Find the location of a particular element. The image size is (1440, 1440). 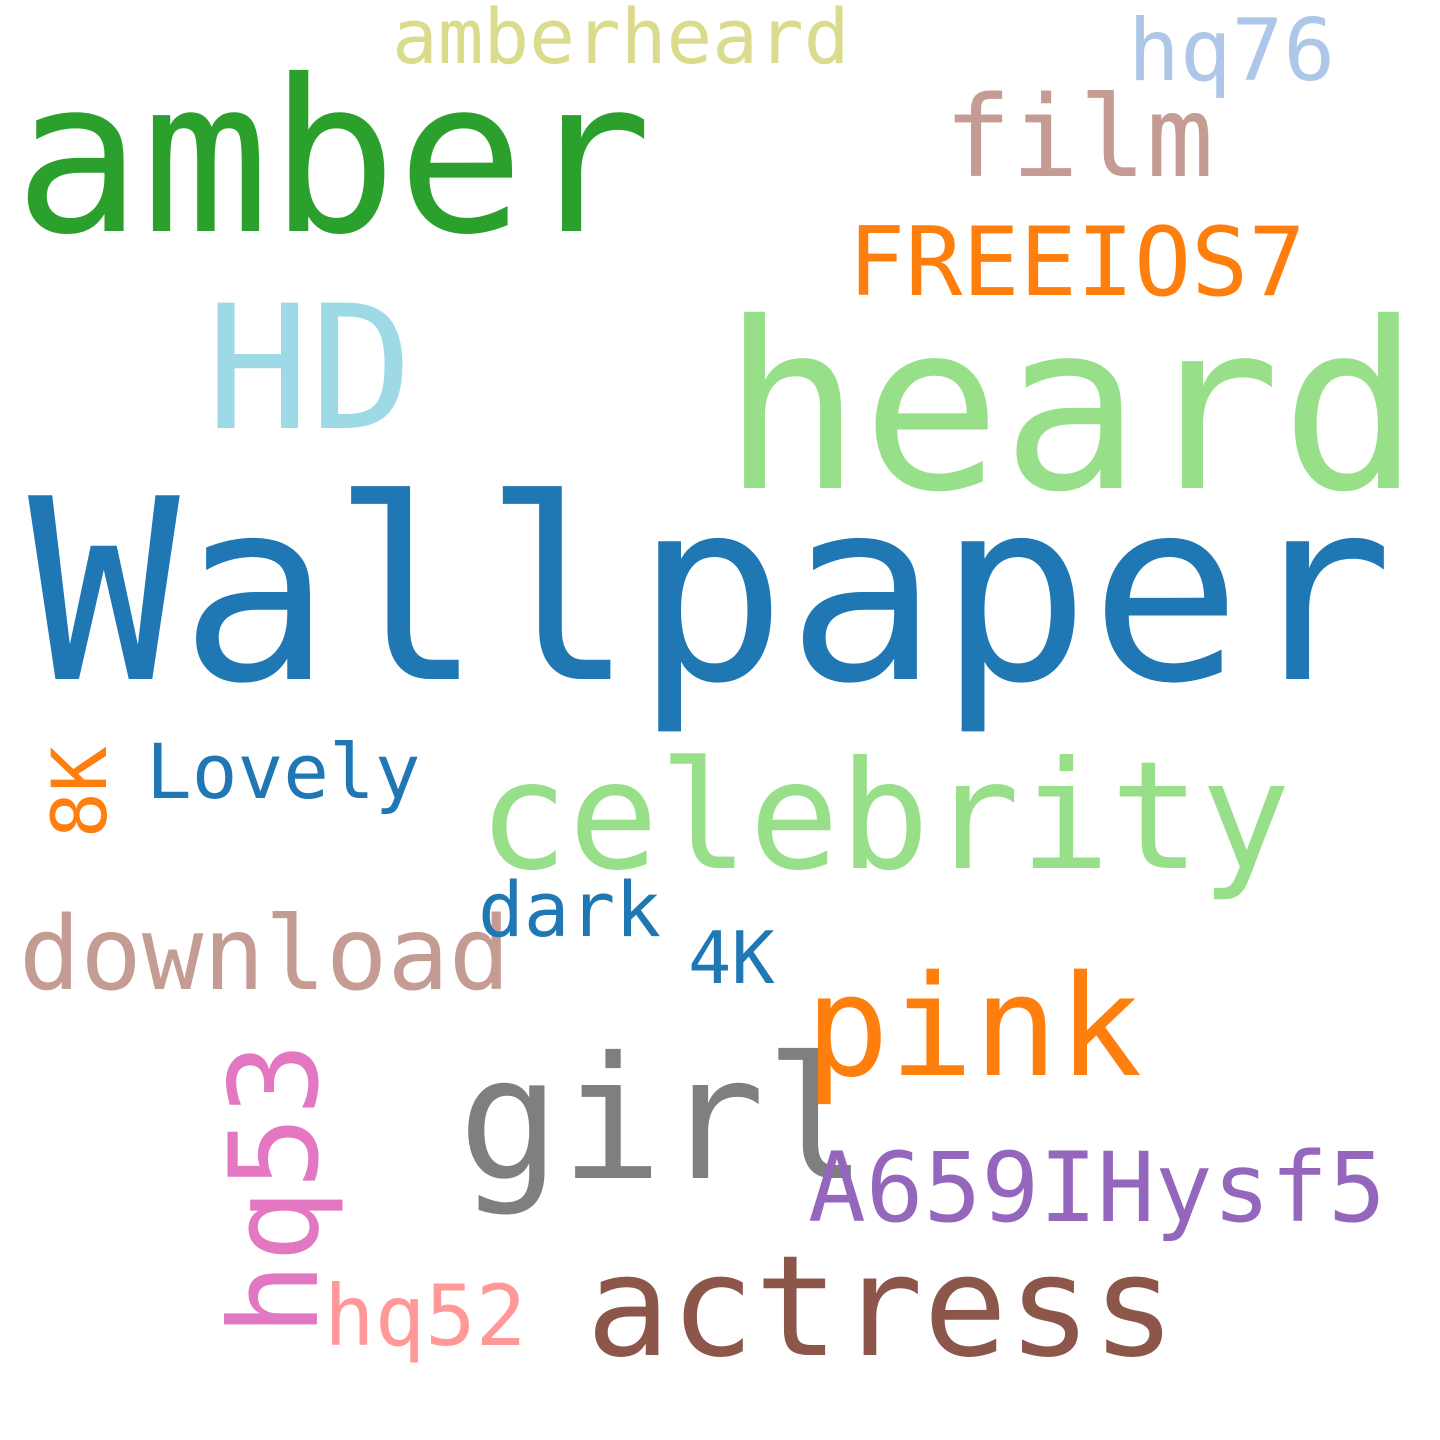

word-a659ihysf5: A659IHysf5 is located at coordinates (1097, 1188).